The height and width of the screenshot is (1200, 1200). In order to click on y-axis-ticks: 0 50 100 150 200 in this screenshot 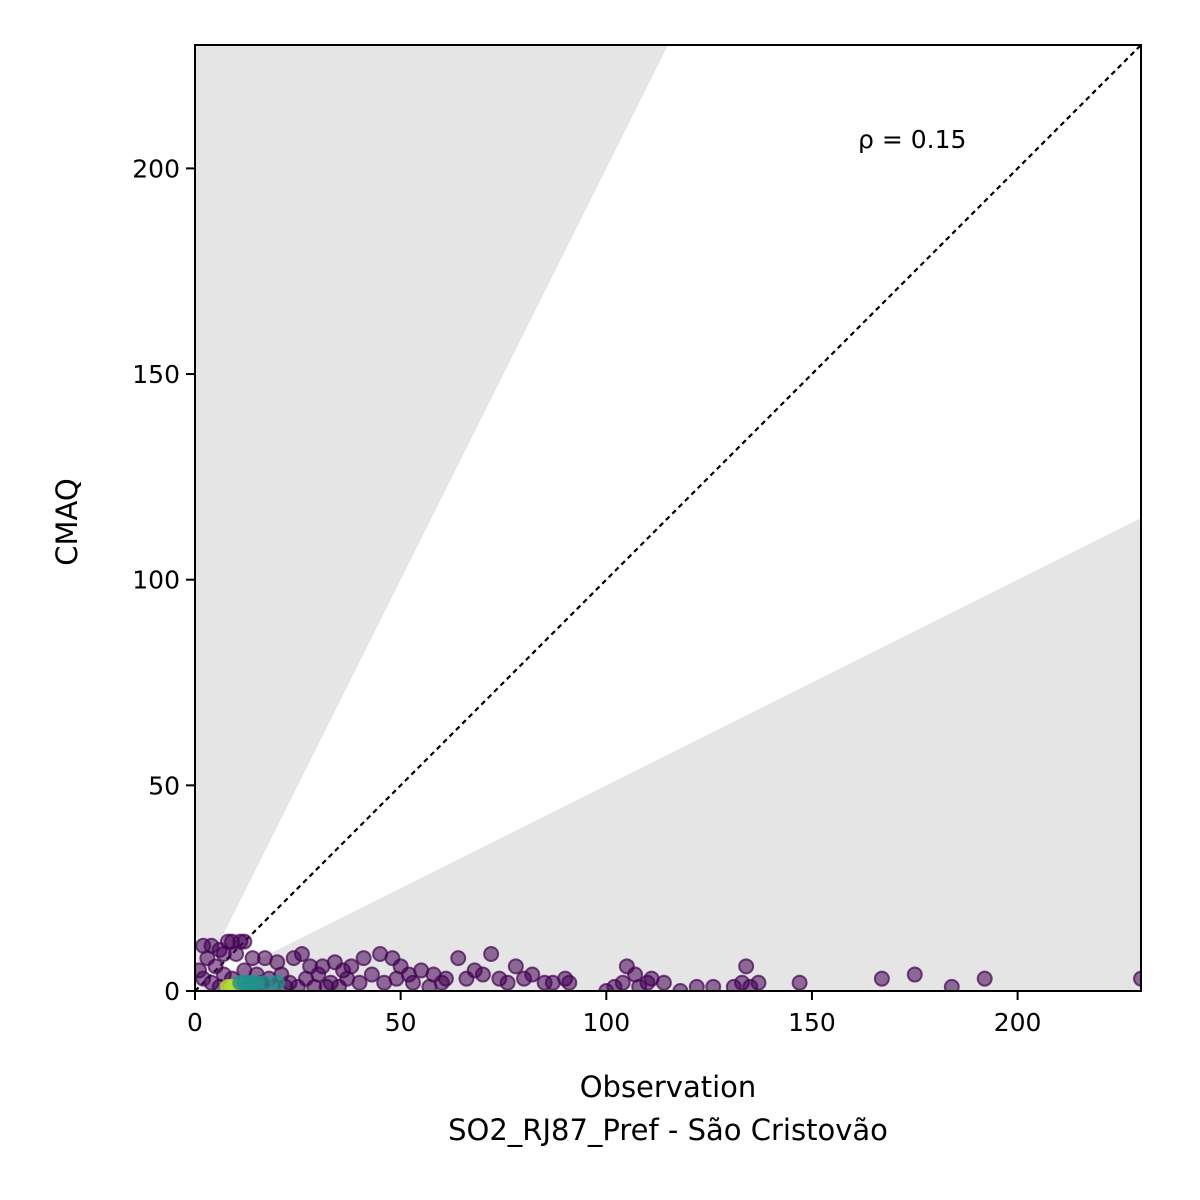, I will do `click(163, 580)`.